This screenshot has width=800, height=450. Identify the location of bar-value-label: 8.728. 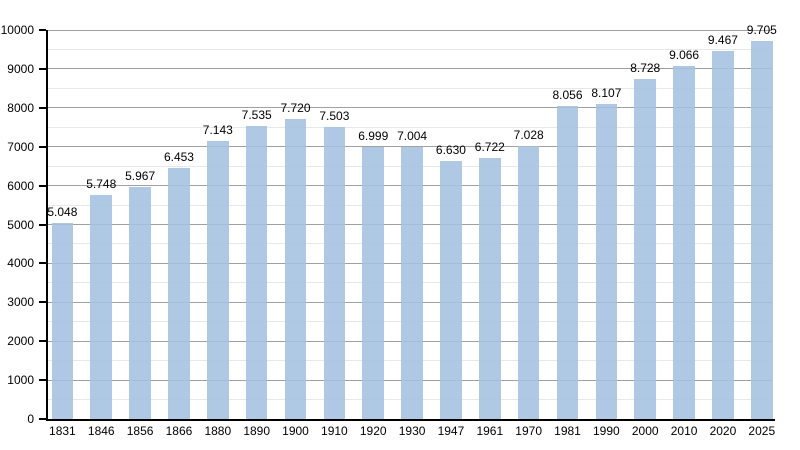
(645, 68).